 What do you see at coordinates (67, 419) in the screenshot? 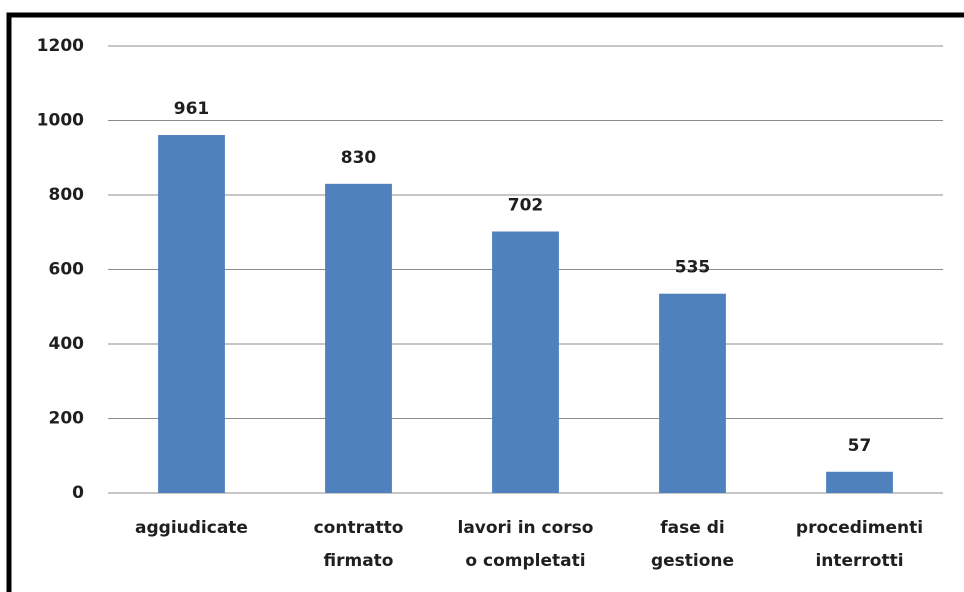
I see `y-tick-label: 200` at bounding box center [67, 419].